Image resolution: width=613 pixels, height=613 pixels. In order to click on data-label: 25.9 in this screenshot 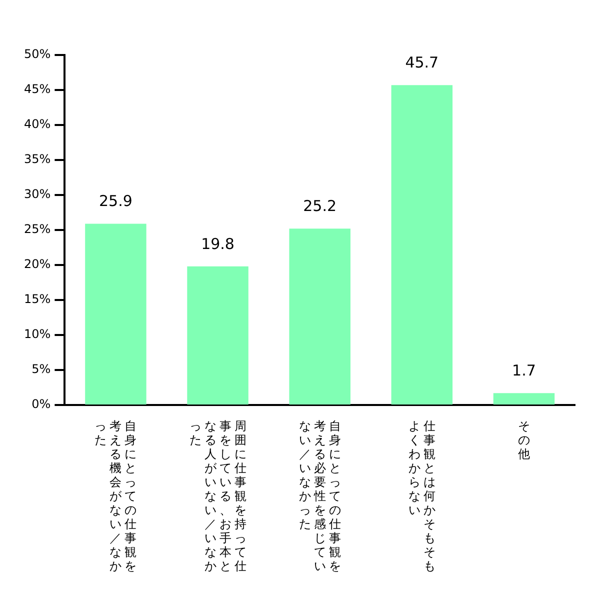, I will do `click(115, 201)`.